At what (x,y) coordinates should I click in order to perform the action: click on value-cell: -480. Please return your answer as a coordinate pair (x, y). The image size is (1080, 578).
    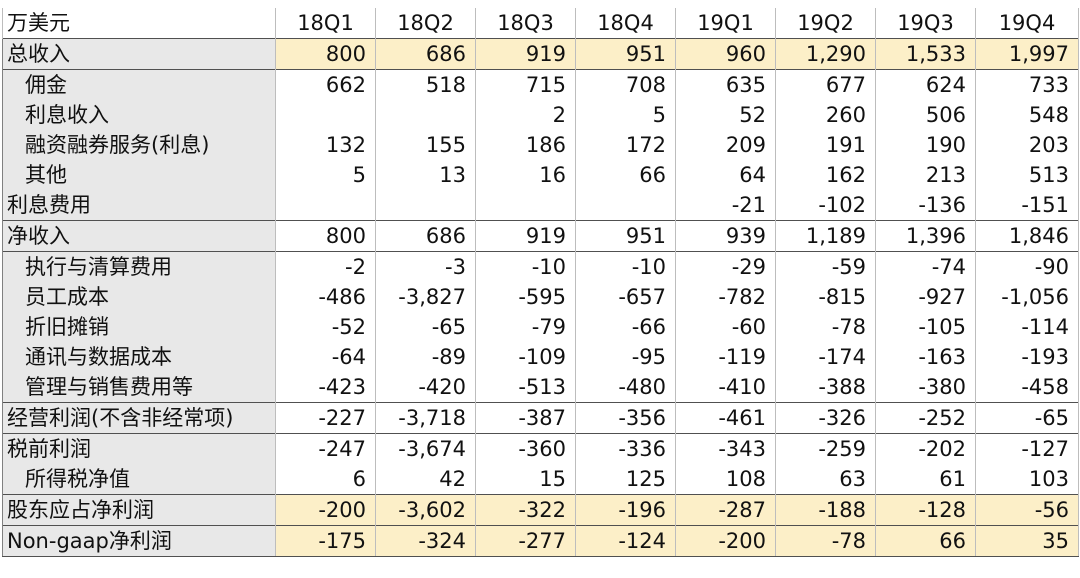
    Looking at the image, I should click on (625, 387).